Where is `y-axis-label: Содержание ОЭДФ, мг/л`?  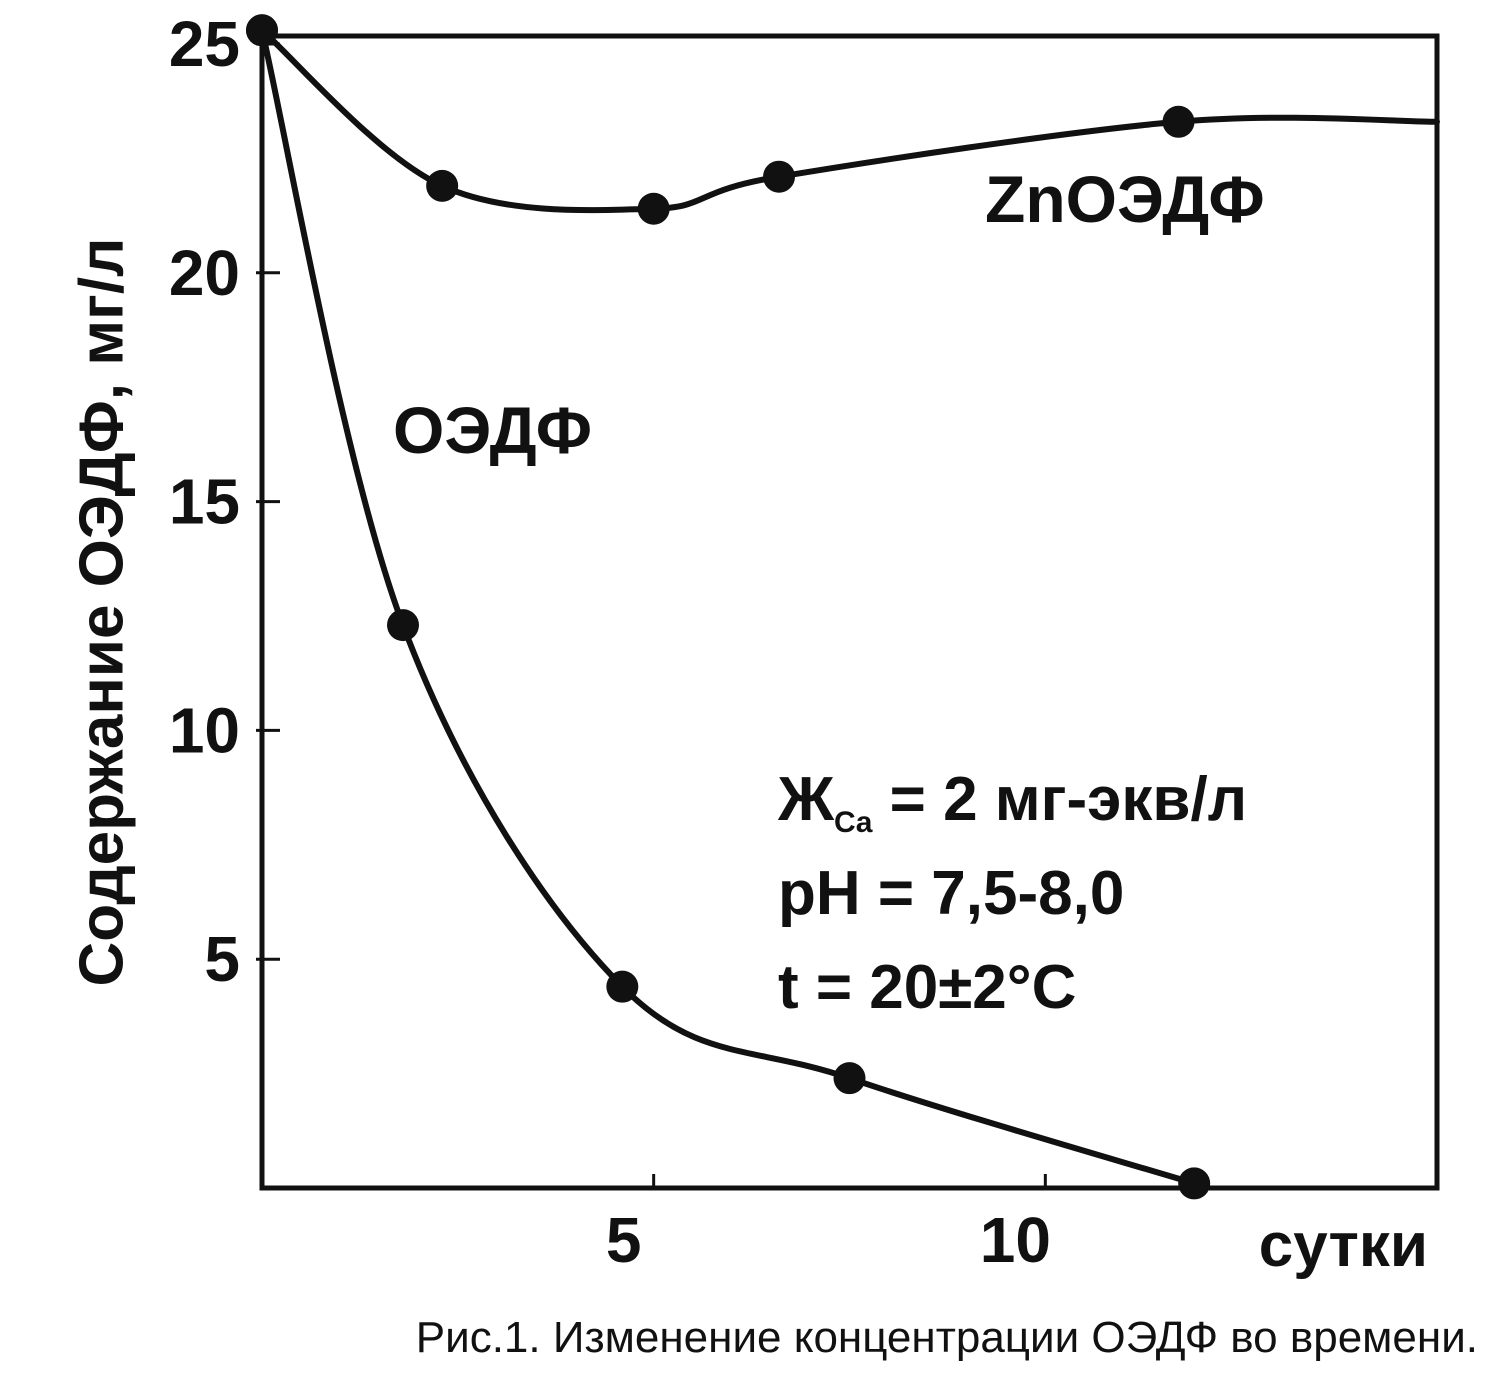
y-axis-label: Содержание ОЭДФ, мг/л is located at coordinates (101, 612).